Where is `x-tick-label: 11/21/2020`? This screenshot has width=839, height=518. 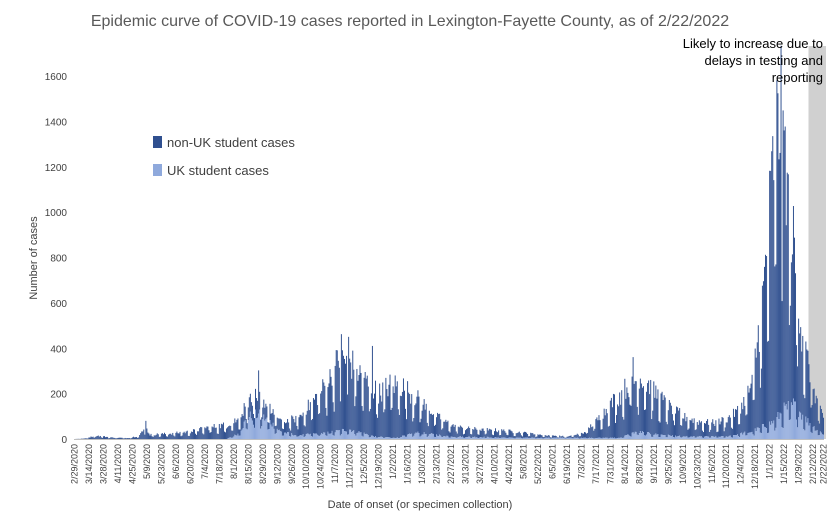
x-tick-label: 11/21/2020 is located at coordinates (350, 466).